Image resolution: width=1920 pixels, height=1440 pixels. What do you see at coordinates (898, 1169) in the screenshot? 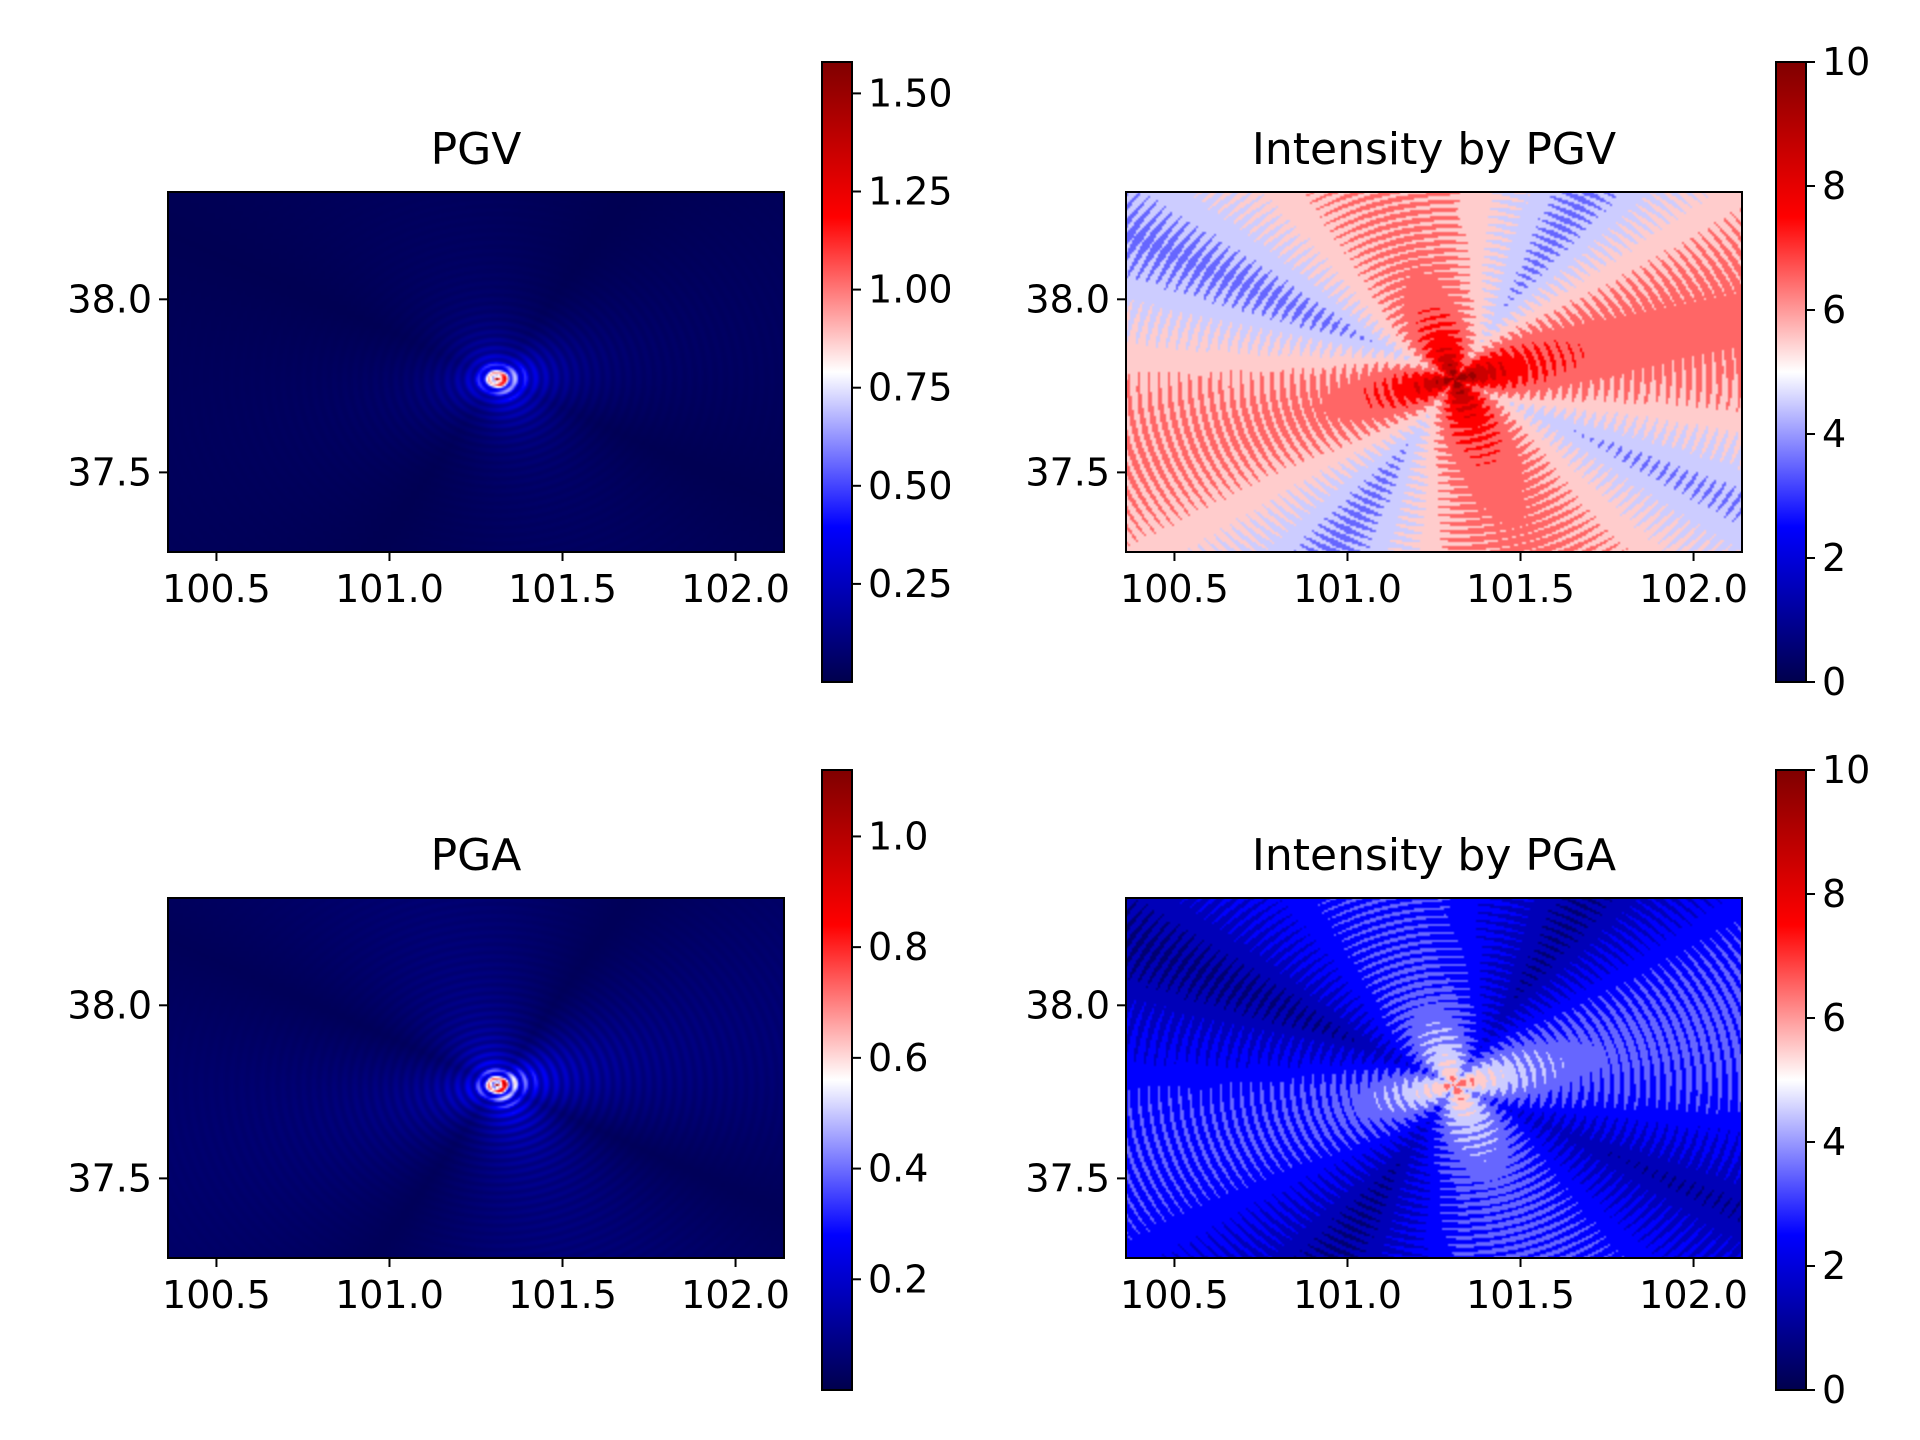
I see `colorbar-tick-label: 0.4` at bounding box center [898, 1169].